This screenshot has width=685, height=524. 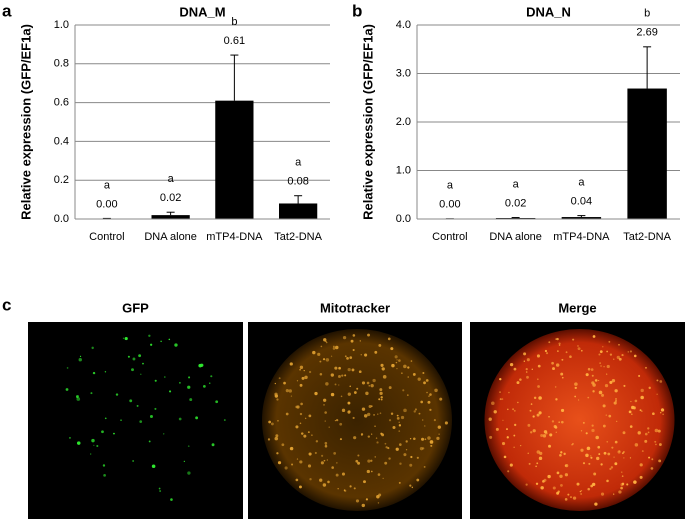 I want to click on y-tick-label: 0.6, so click(x=61, y=103).